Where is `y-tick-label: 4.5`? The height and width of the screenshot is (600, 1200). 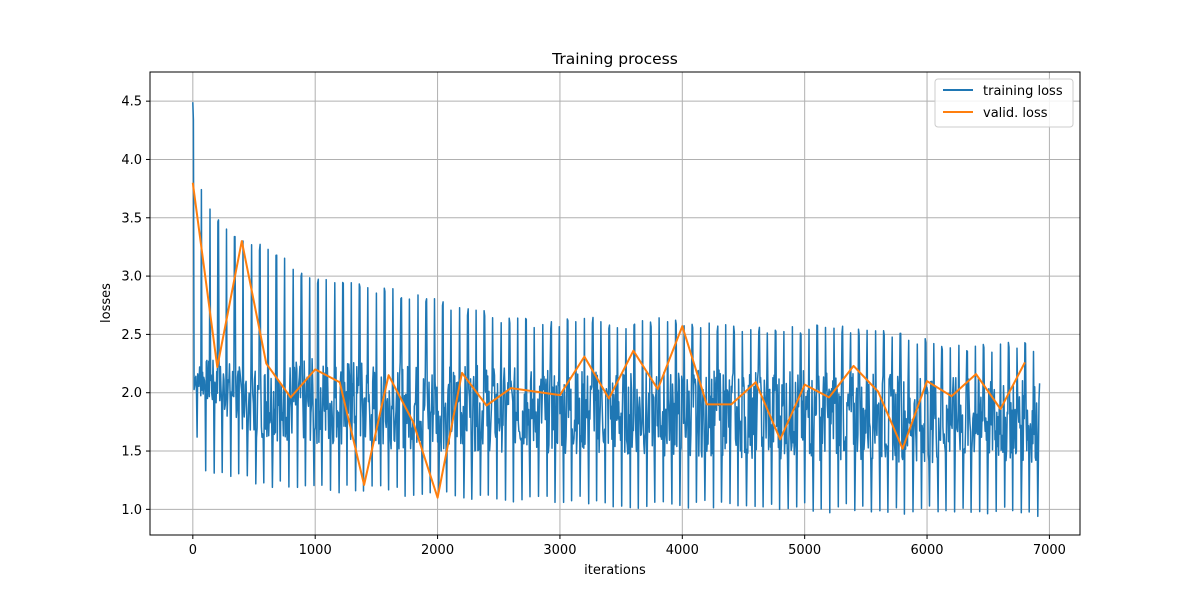
y-tick-label: 4.5 is located at coordinates (131, 102).